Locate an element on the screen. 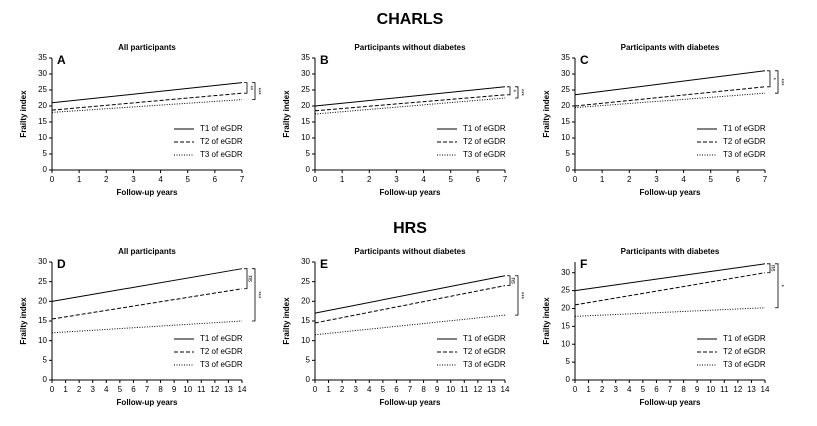 The width and height of the screenshot is (817, 426). chart-title: Participants with diabetes is located at coordinates (670, 251).